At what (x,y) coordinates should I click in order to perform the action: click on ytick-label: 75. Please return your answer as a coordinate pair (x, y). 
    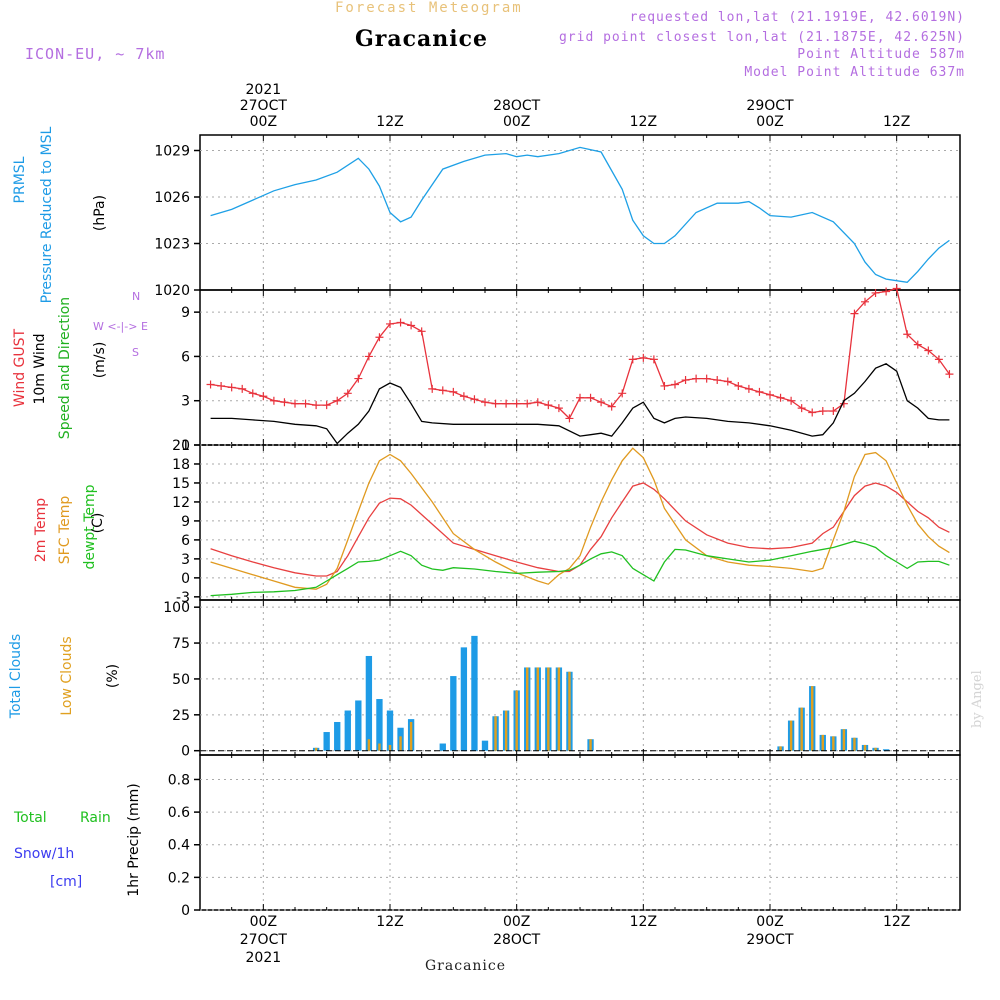
    Looking at the image, I should click on (181, 644).